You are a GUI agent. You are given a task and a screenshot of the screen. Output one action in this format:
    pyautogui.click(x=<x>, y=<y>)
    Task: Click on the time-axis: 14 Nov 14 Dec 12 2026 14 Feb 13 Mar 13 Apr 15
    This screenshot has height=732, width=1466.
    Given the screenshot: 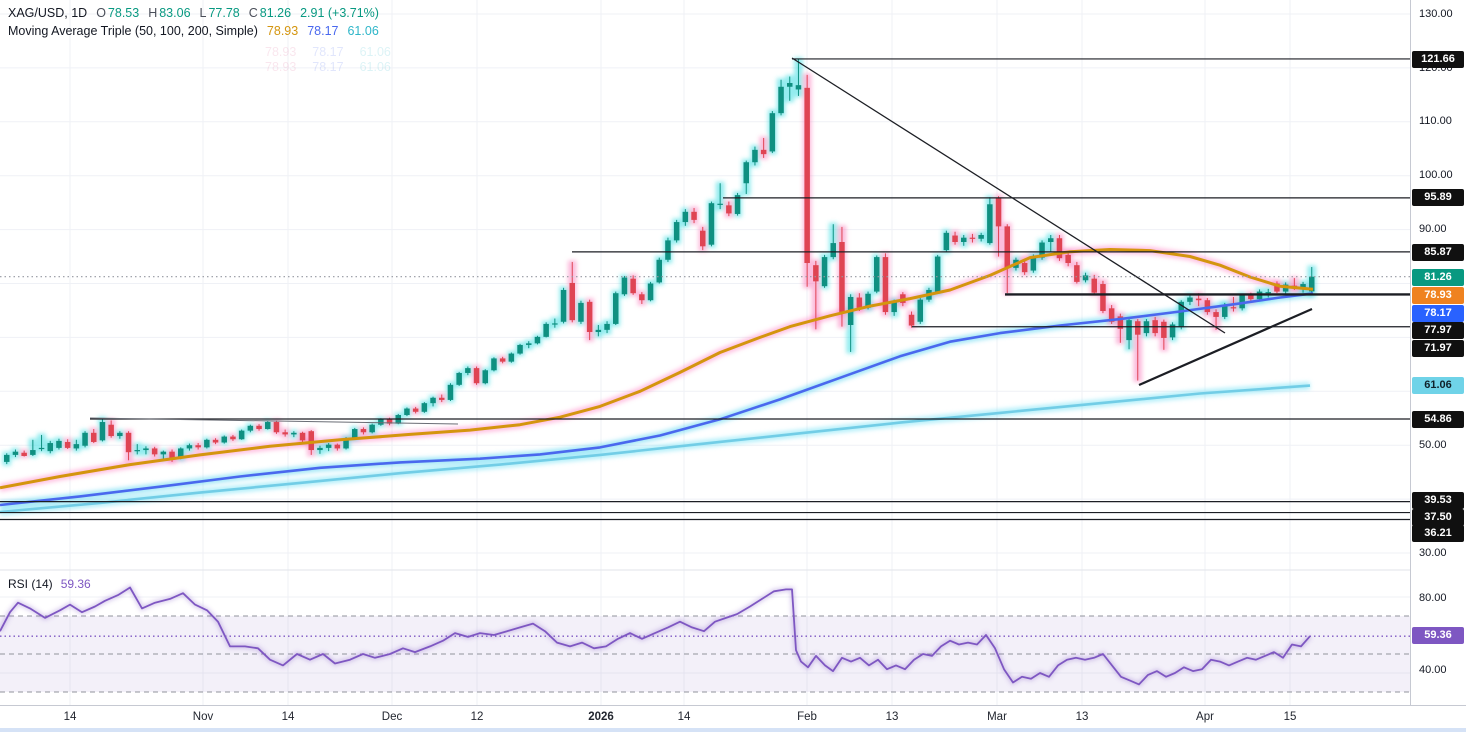 What is the action you would take?
    pyautogui.click(x=733, y=717)
    